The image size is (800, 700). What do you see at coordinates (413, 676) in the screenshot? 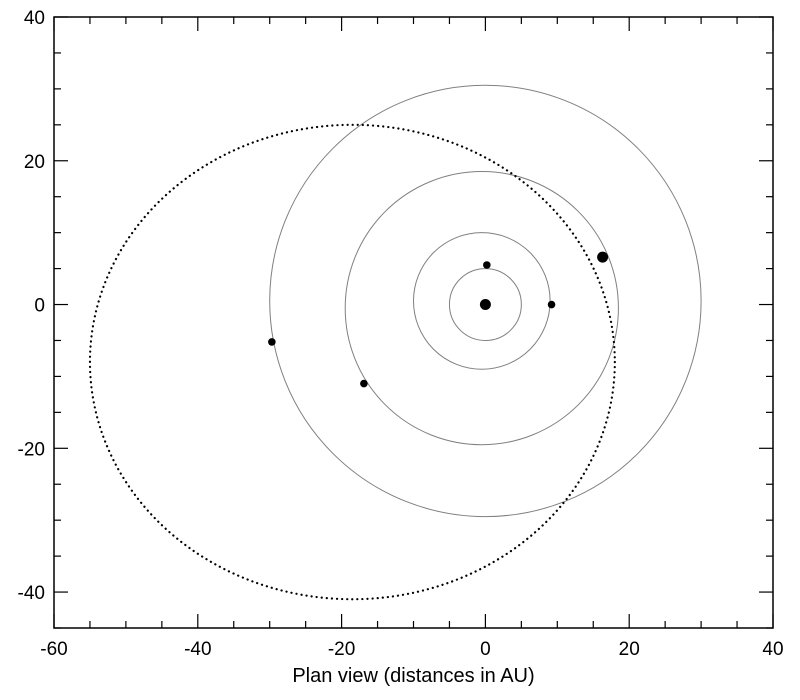
I see `x-axis-title: Plan view (distances in AU)` at bounding box center [413, 676].